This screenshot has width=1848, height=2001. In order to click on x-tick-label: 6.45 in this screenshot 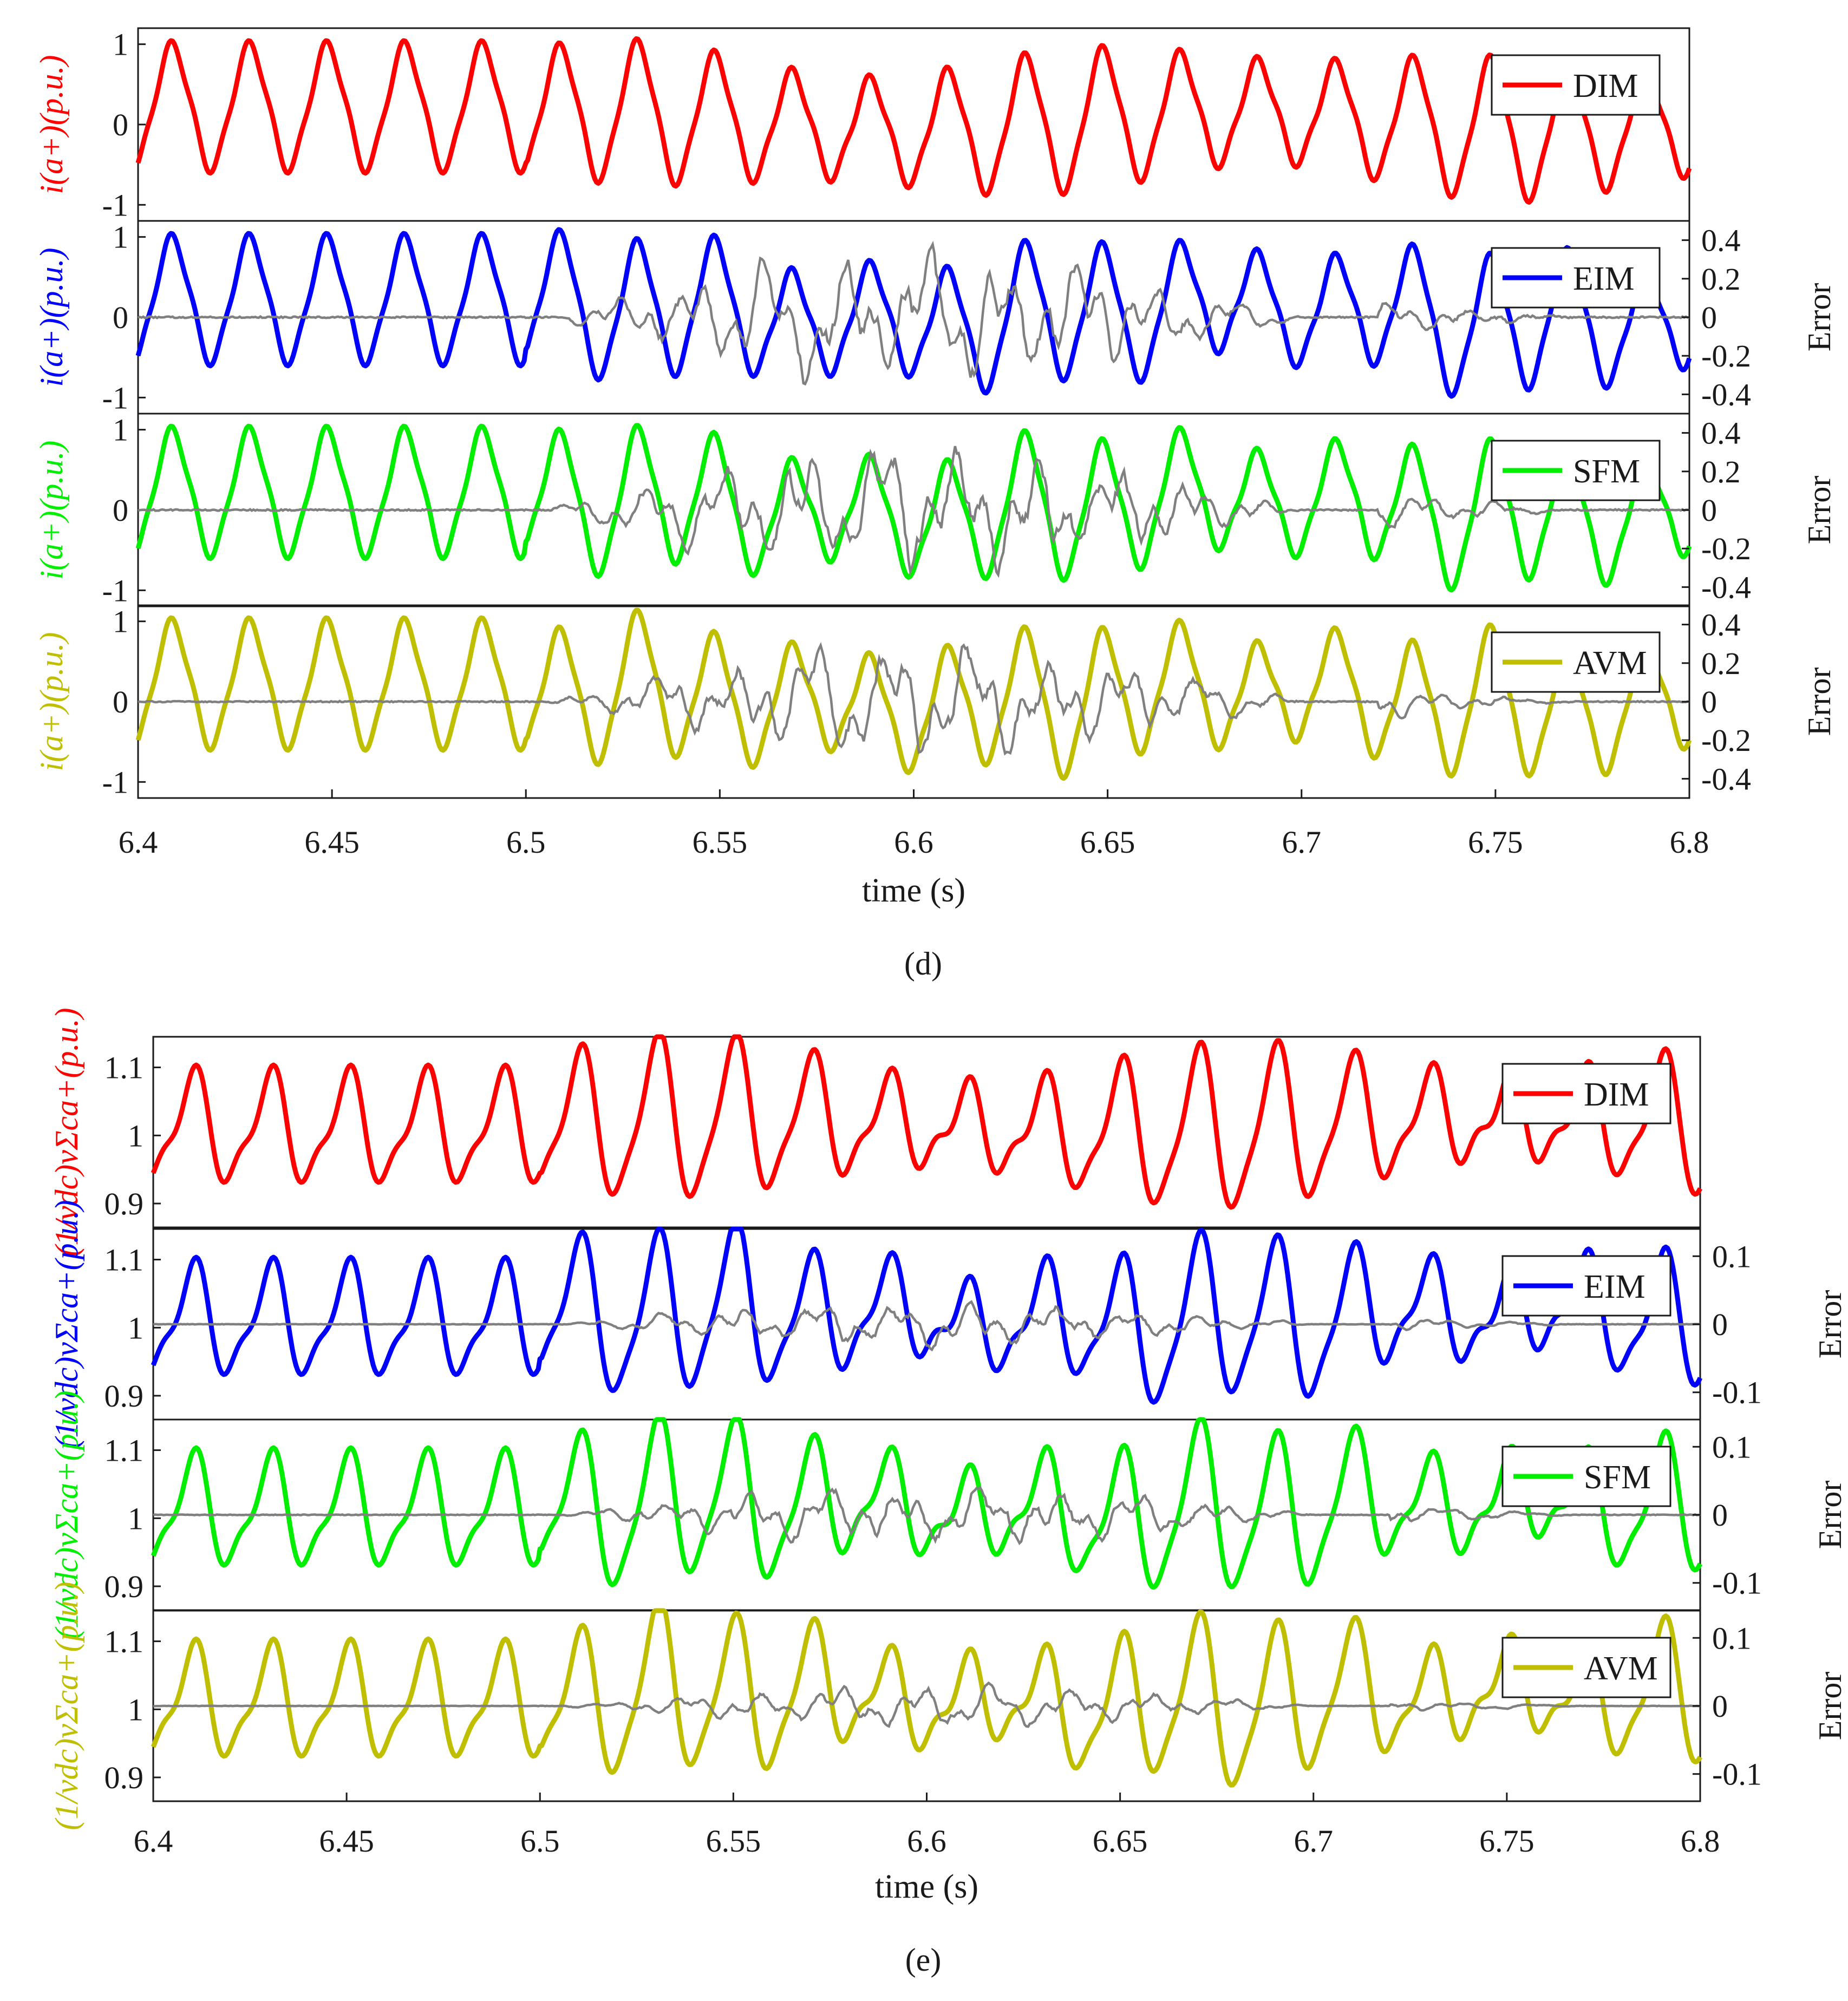, I will do `click(332, 843)`.